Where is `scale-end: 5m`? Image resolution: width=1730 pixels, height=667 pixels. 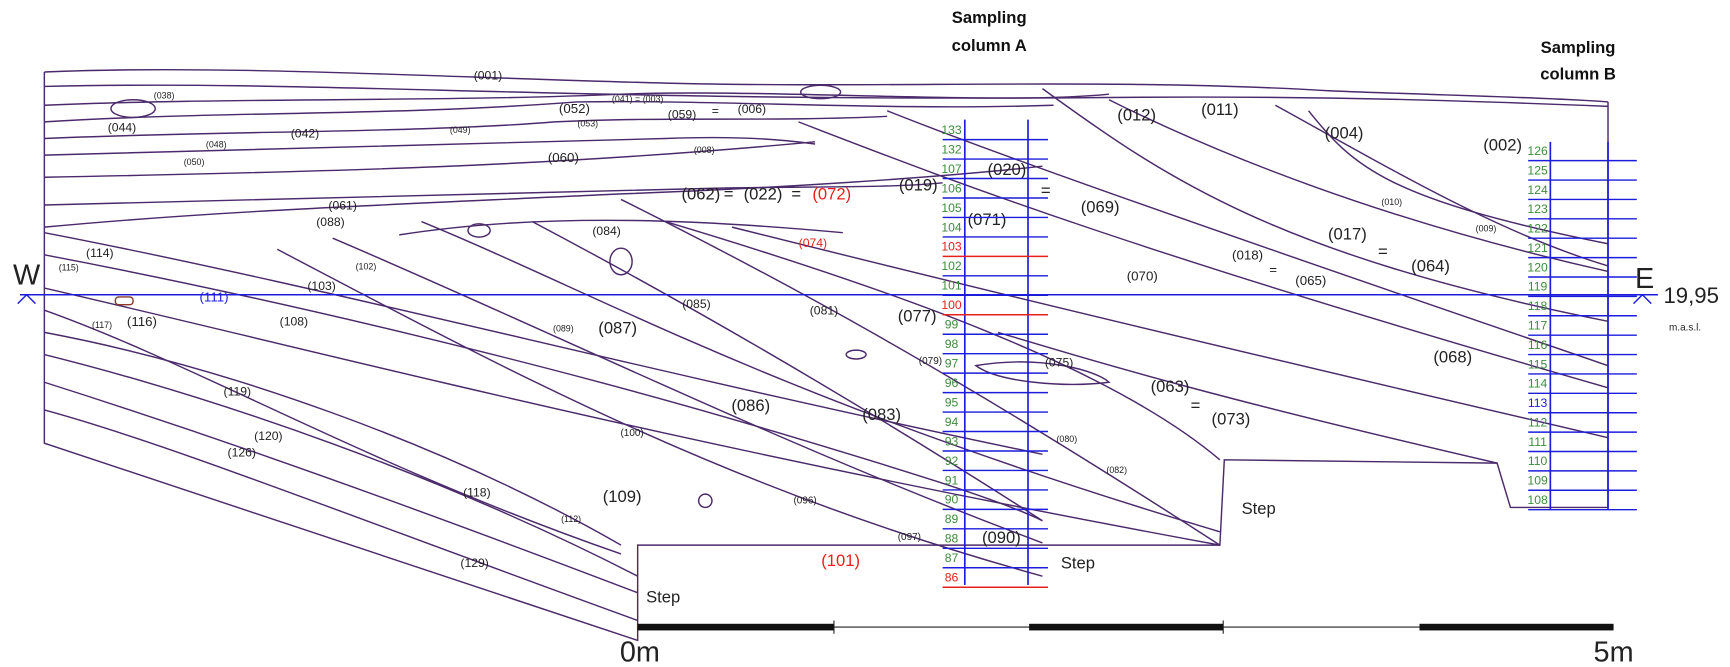
scale-end: 5m is located at coordinates (1614, 651).